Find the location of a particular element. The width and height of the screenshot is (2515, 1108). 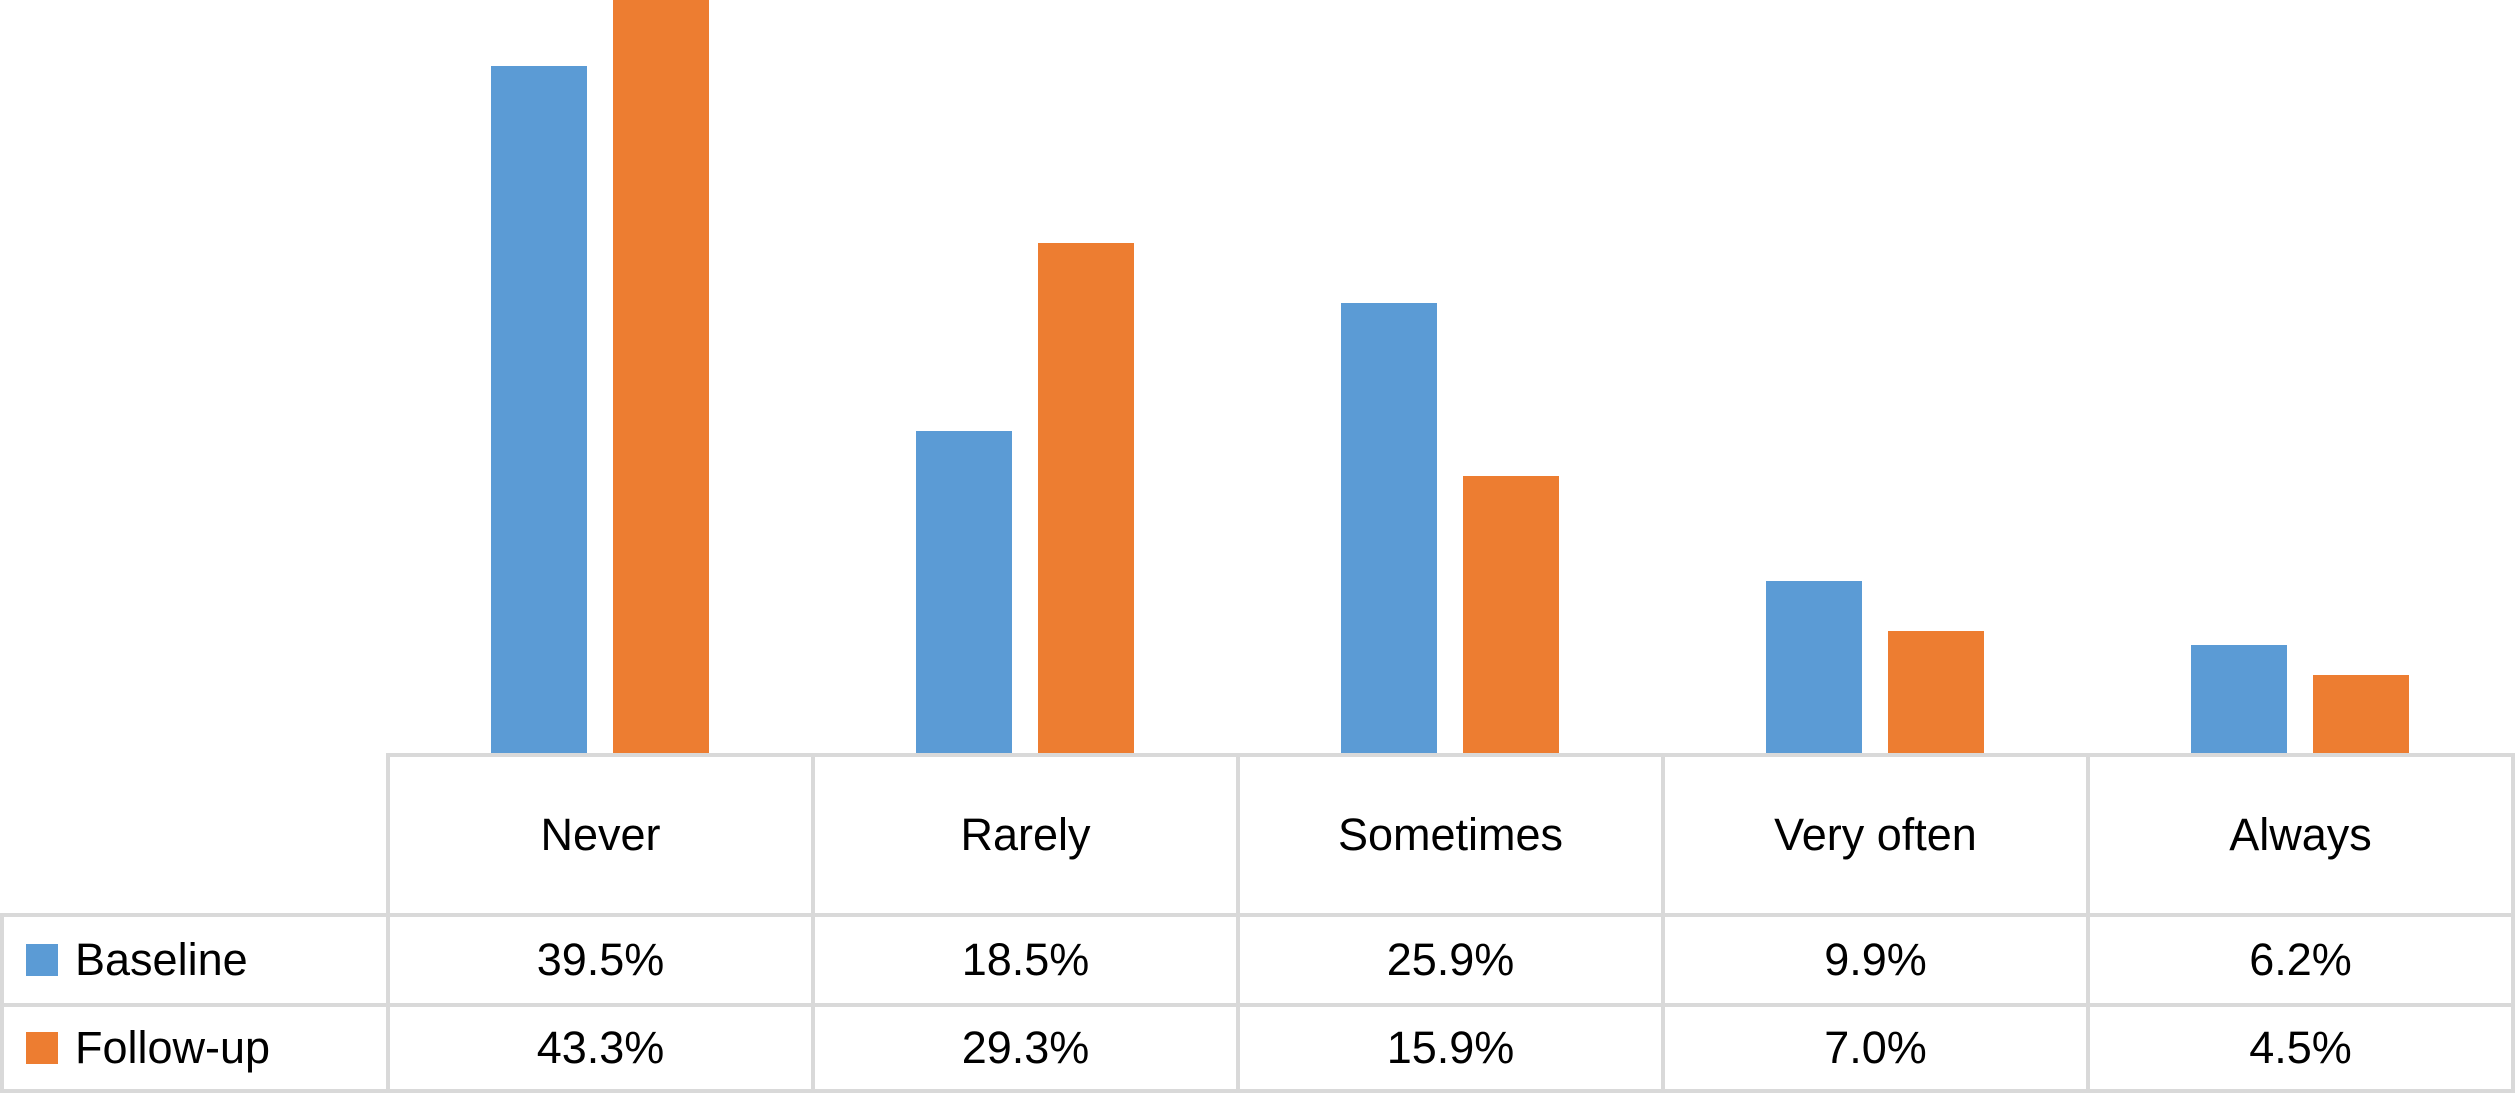

followup-legend-label: Follow-up is located at coordinates (173, 1047).